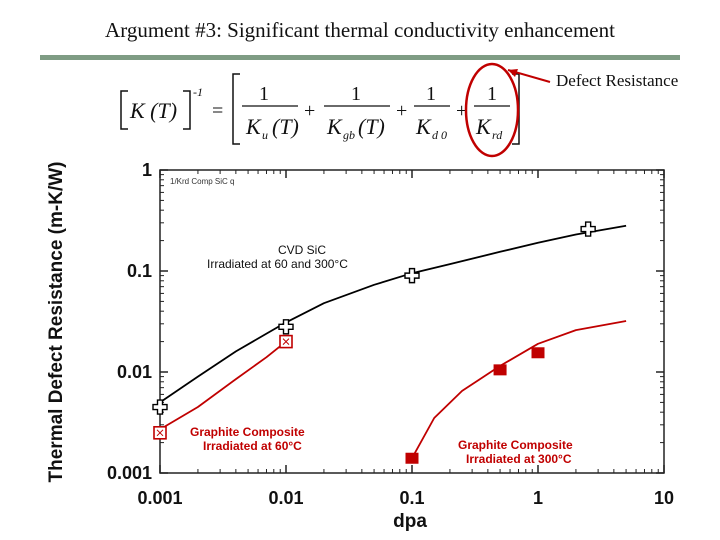 The height and width of the screenshot is (540, 720). Describe the element at coordinates (357, 112) in the screenshot. I see `term-2: 1 K gb (T)` at that location.